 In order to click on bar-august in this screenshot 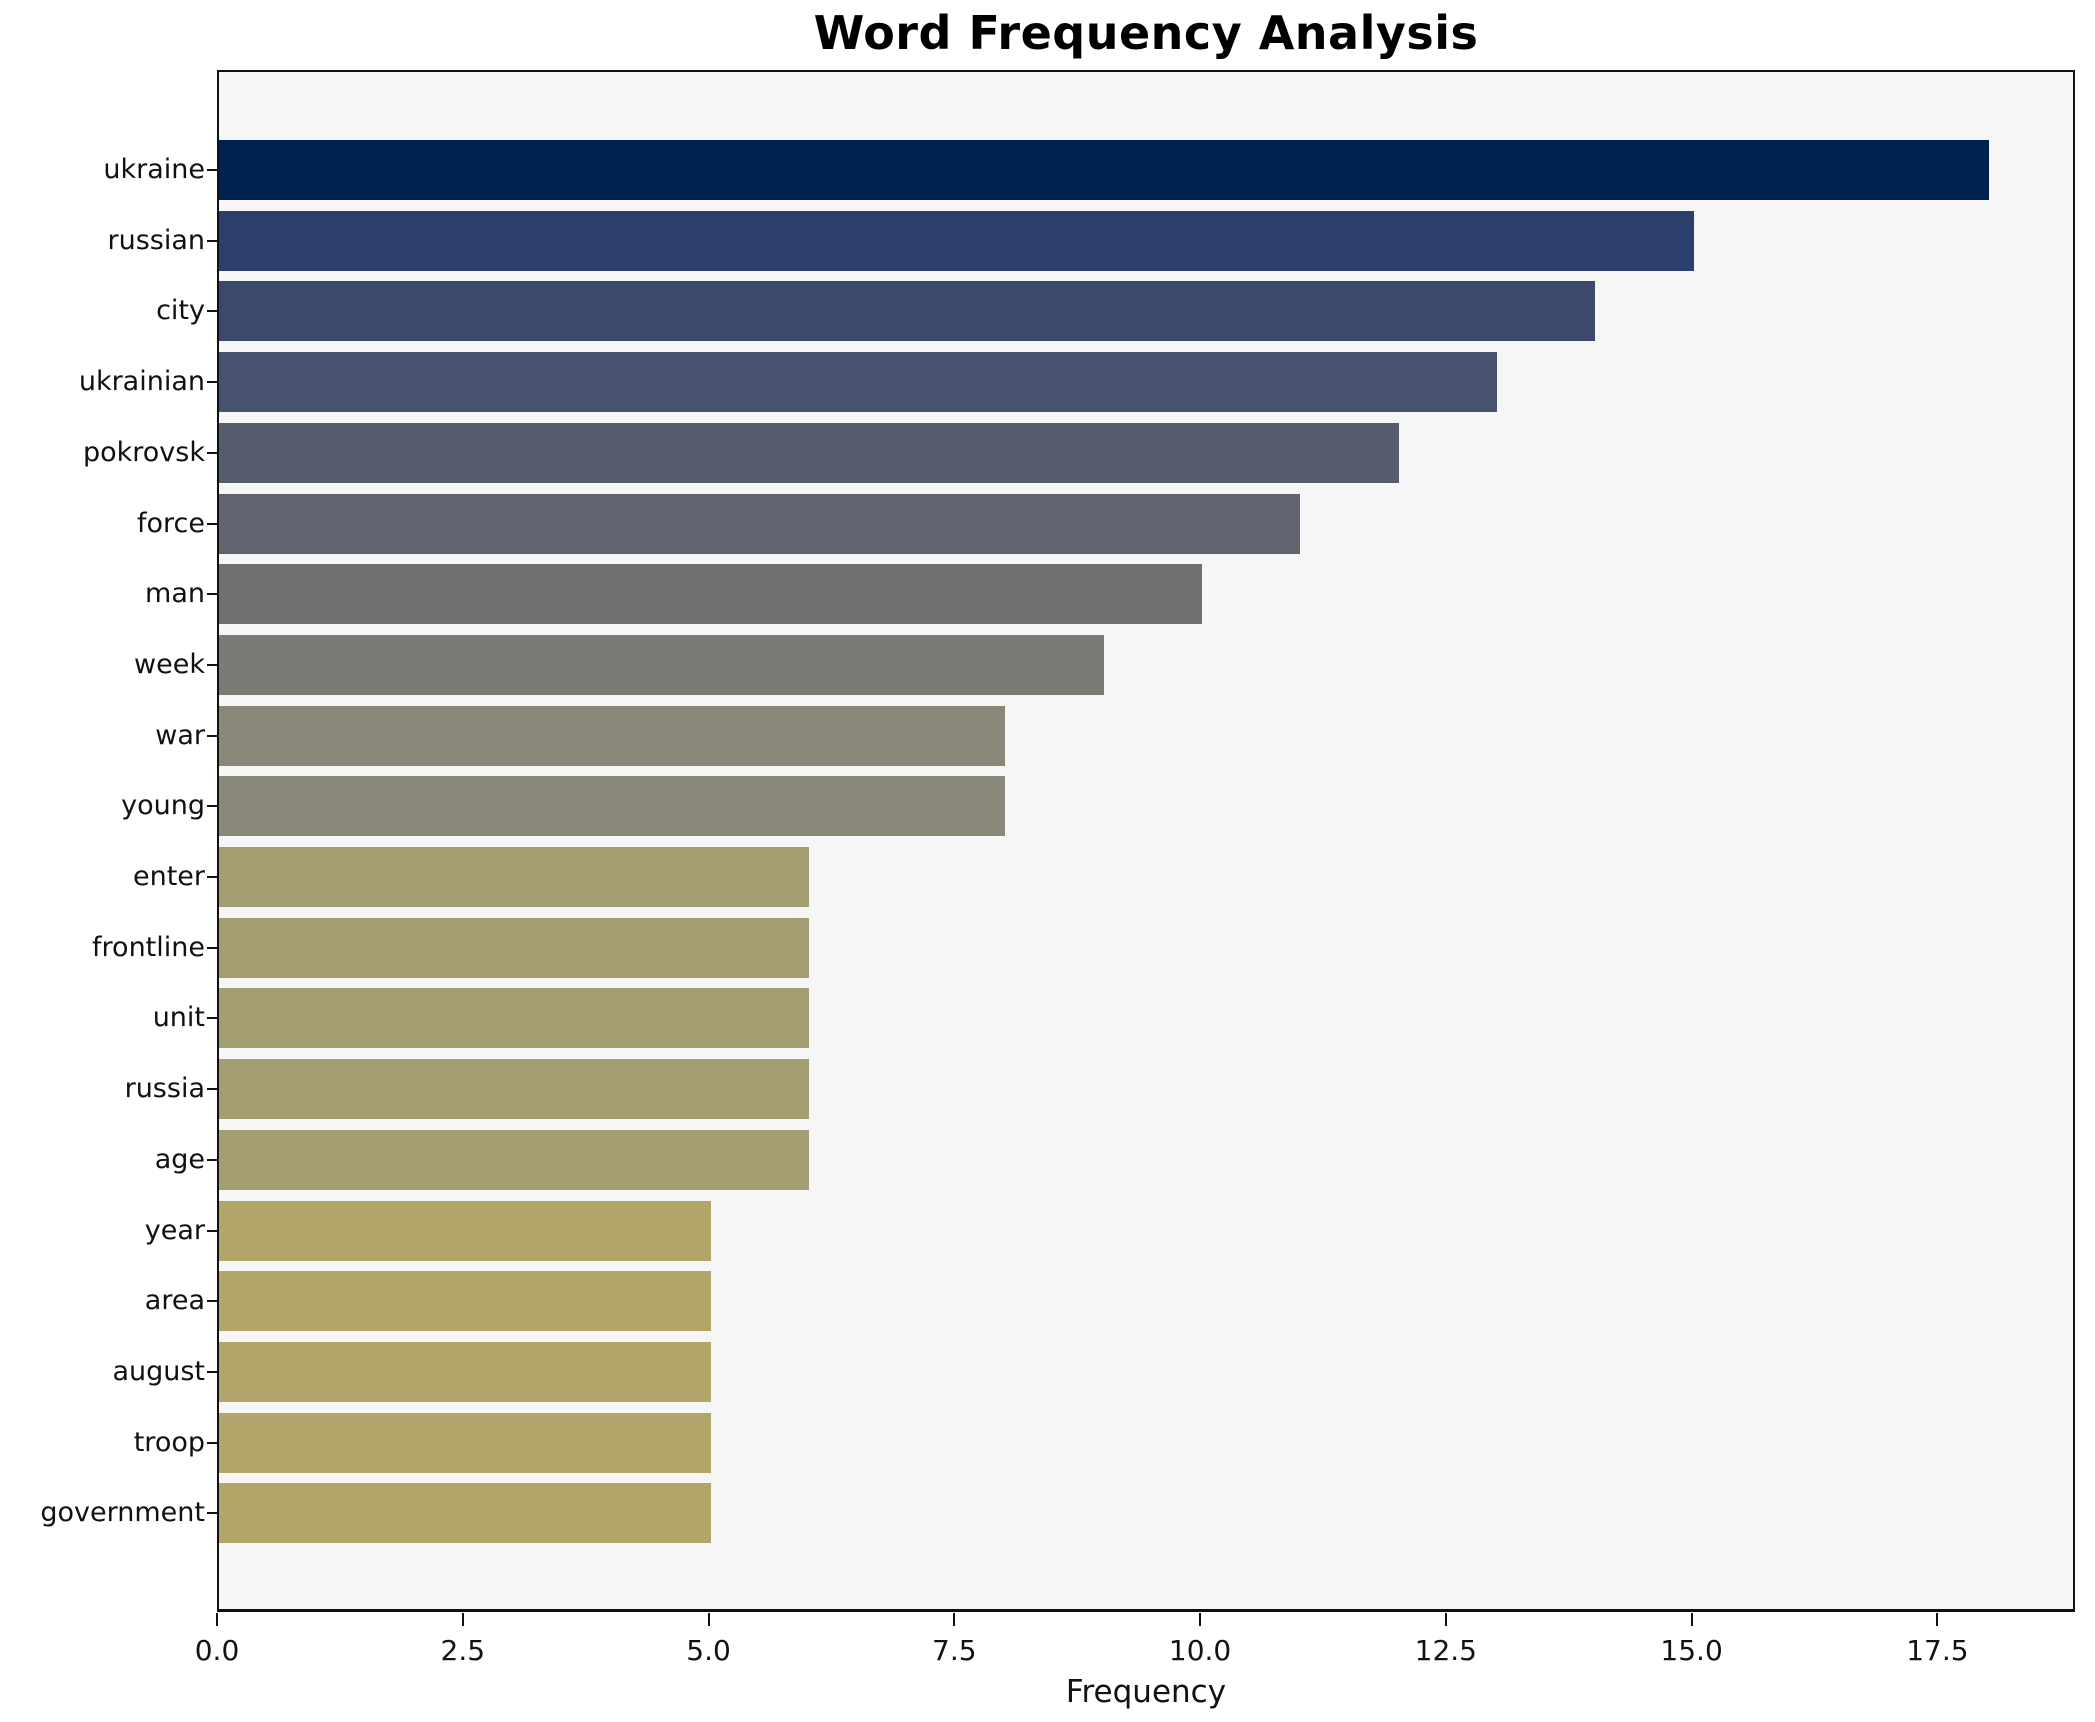, I will do `click(465, 1371)`.